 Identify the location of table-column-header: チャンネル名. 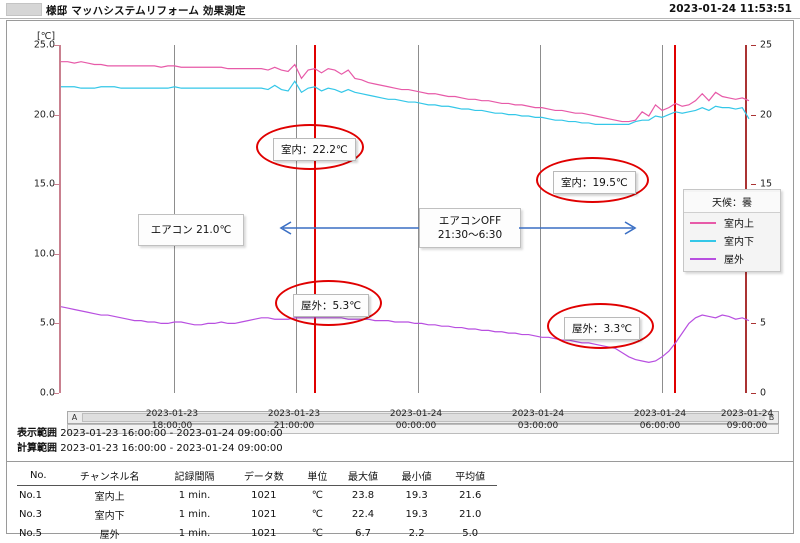
(109, 476).